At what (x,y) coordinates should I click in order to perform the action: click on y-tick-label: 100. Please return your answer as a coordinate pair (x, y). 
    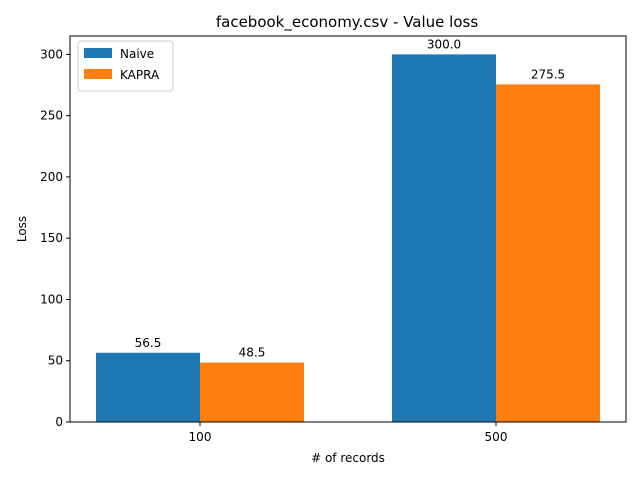
    Looking at the image, I should click on (51, 299).